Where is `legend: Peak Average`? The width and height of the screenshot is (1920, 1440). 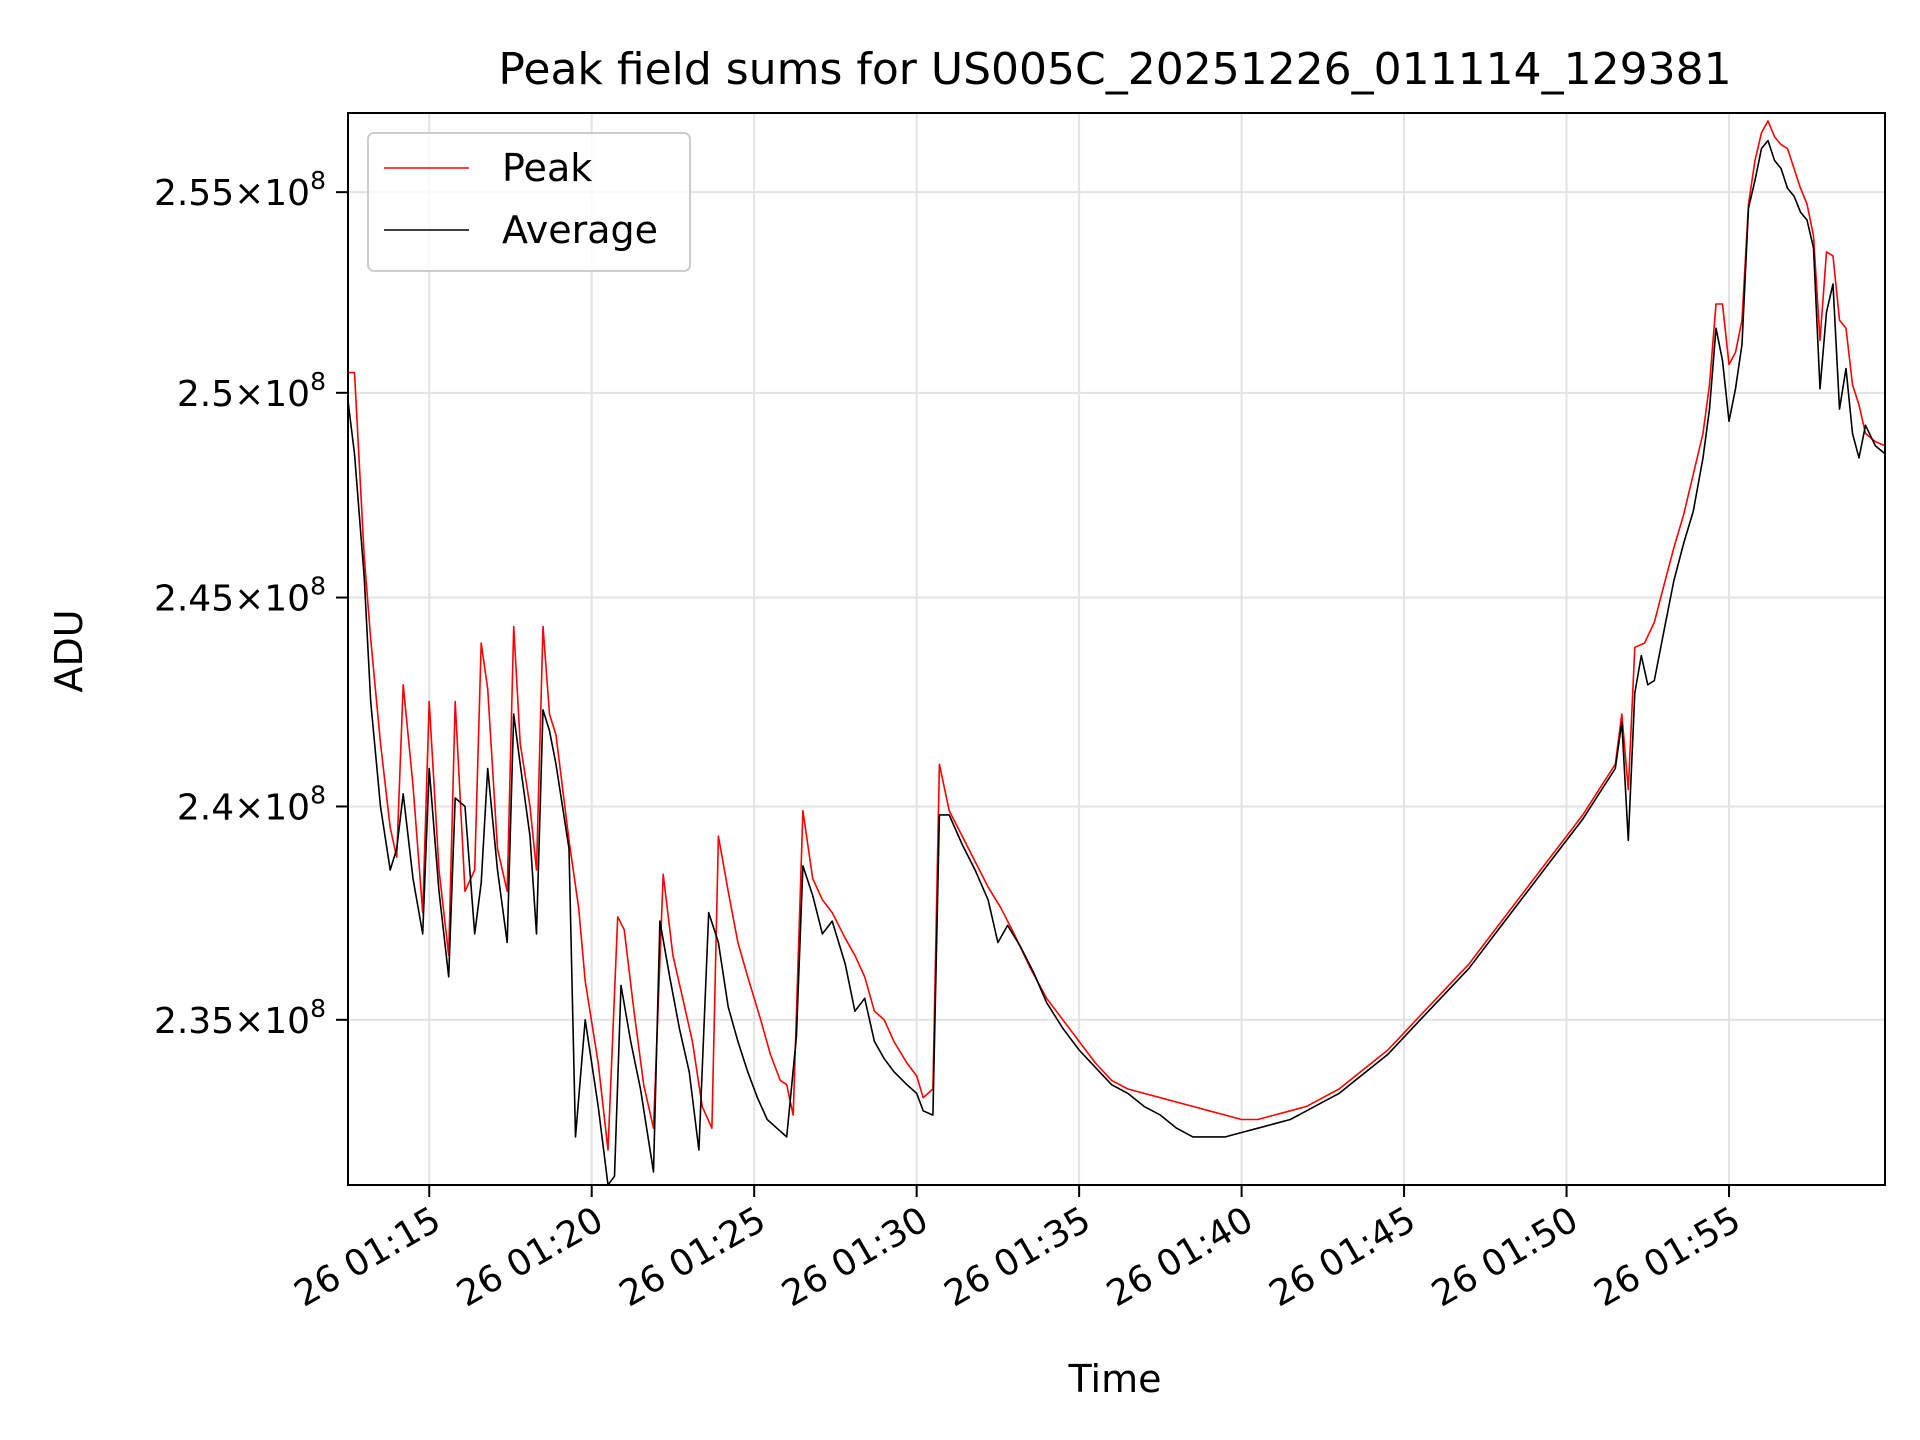
legend: Peak Average is located at coordinates (529, 202).